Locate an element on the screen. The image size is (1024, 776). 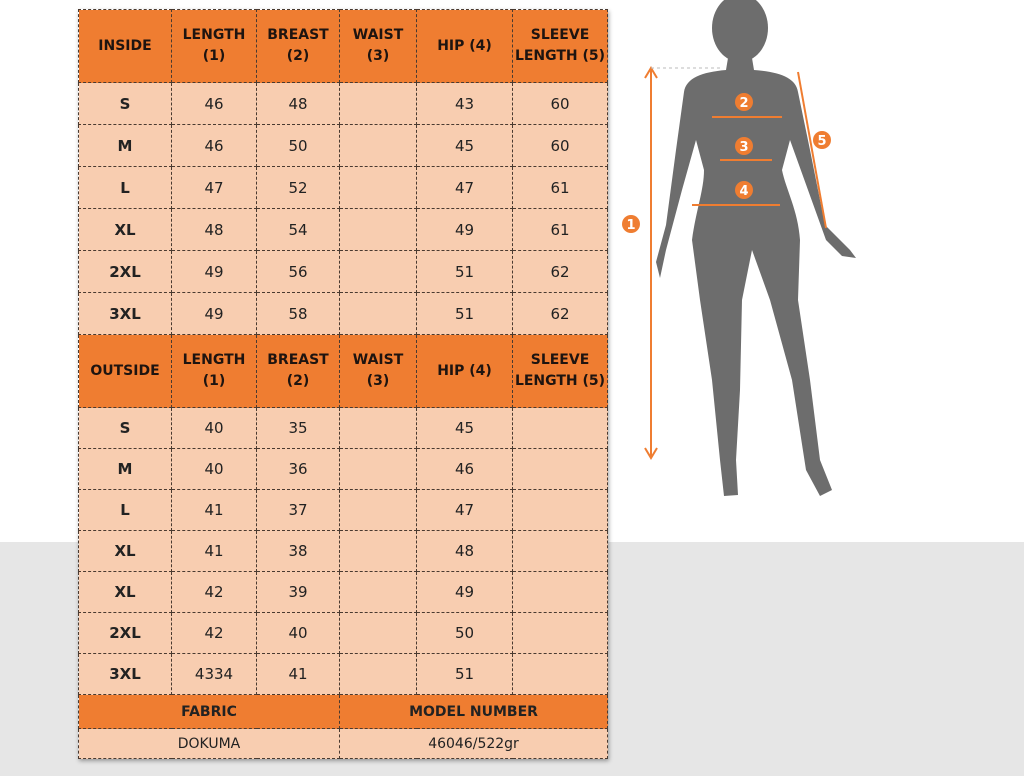
table-row: L 41 37 47 is located at coordinates (343, 510).